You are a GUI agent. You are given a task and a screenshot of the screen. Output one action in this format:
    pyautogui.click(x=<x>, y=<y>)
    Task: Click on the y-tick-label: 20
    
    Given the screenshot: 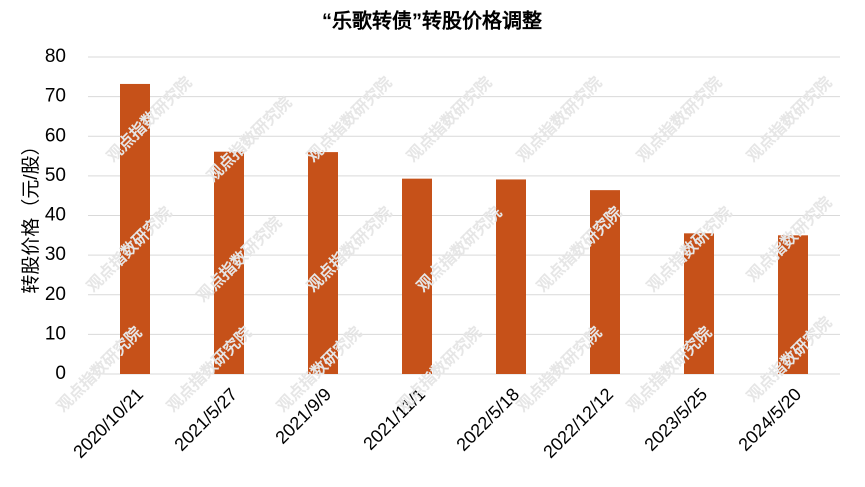 What is the action you would take?
    pyautogui.click(x=55, y=294)
    